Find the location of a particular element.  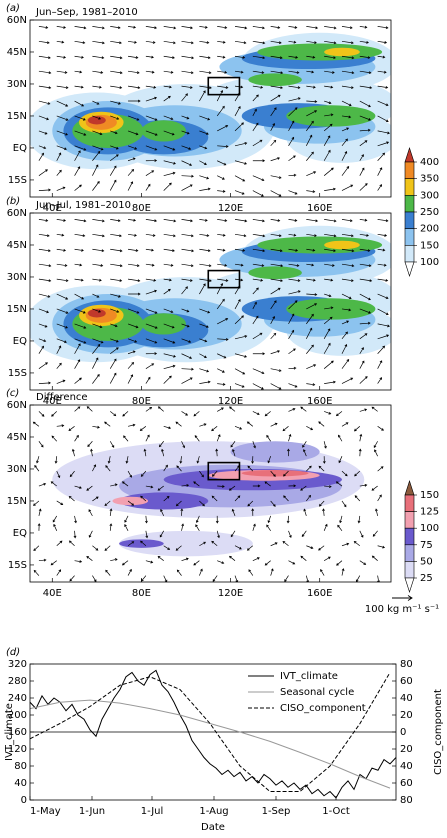

y2-tick-label: 80 is located at coordinates (406, 664).